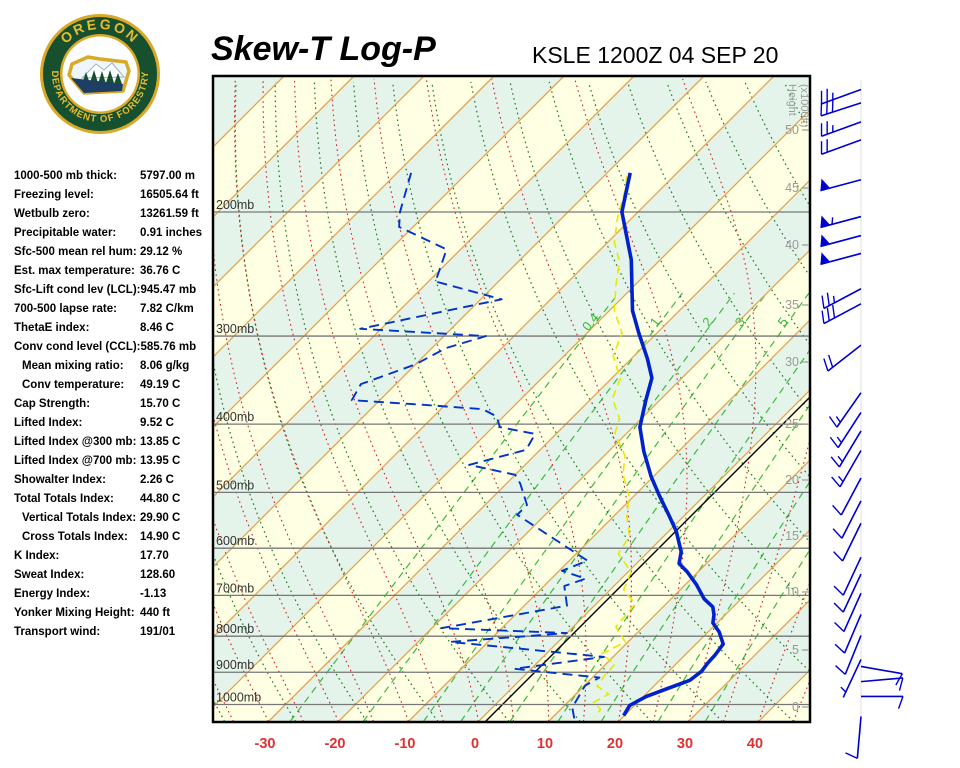  Describe the element at coordinates (99, 75) in the screenshot. I see `logo-oregon-state-emblem` at that location.